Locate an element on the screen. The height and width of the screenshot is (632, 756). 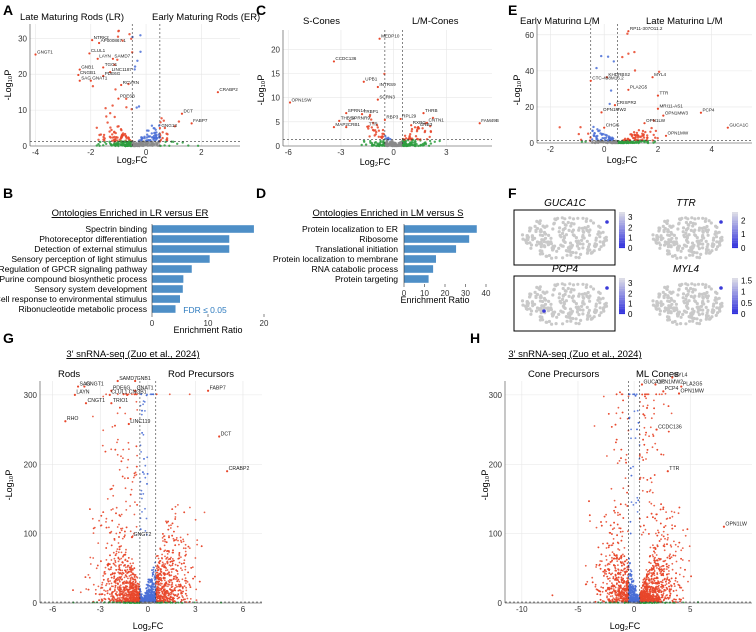
gene-label: RHO is located at coordinates (73, 419).